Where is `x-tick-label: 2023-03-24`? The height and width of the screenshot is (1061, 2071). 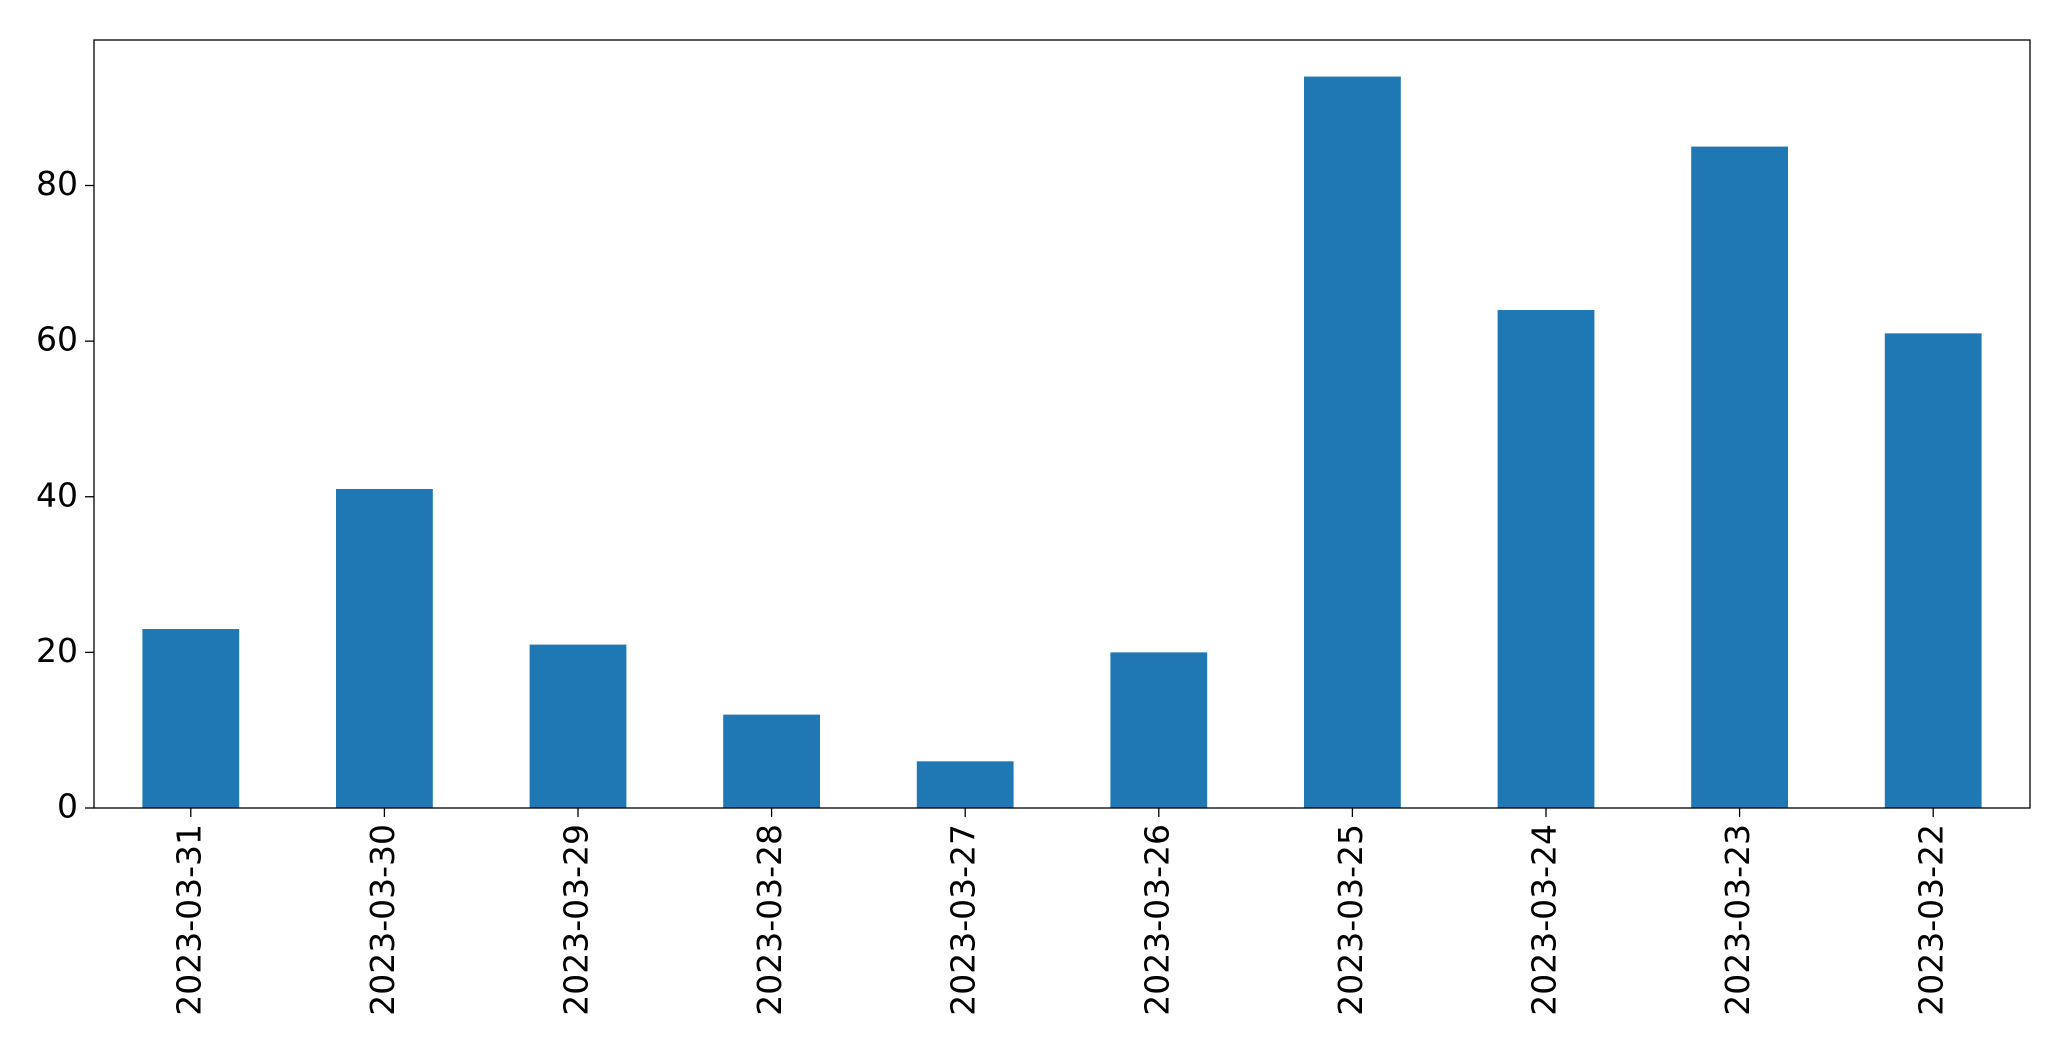
x-tick-label: 2023-03-24 is located at coordinates (1544, 920).